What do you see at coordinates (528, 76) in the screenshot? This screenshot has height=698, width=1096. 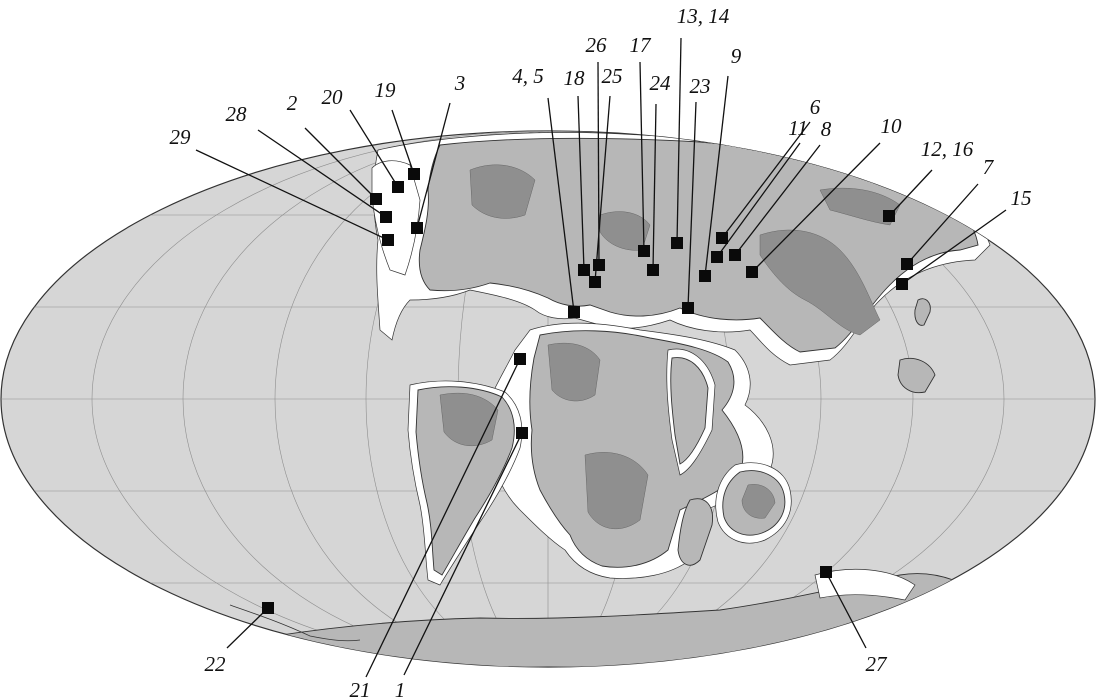 I see `site-label-s-4-5: 4, 5` at bounding box center [528, 76].